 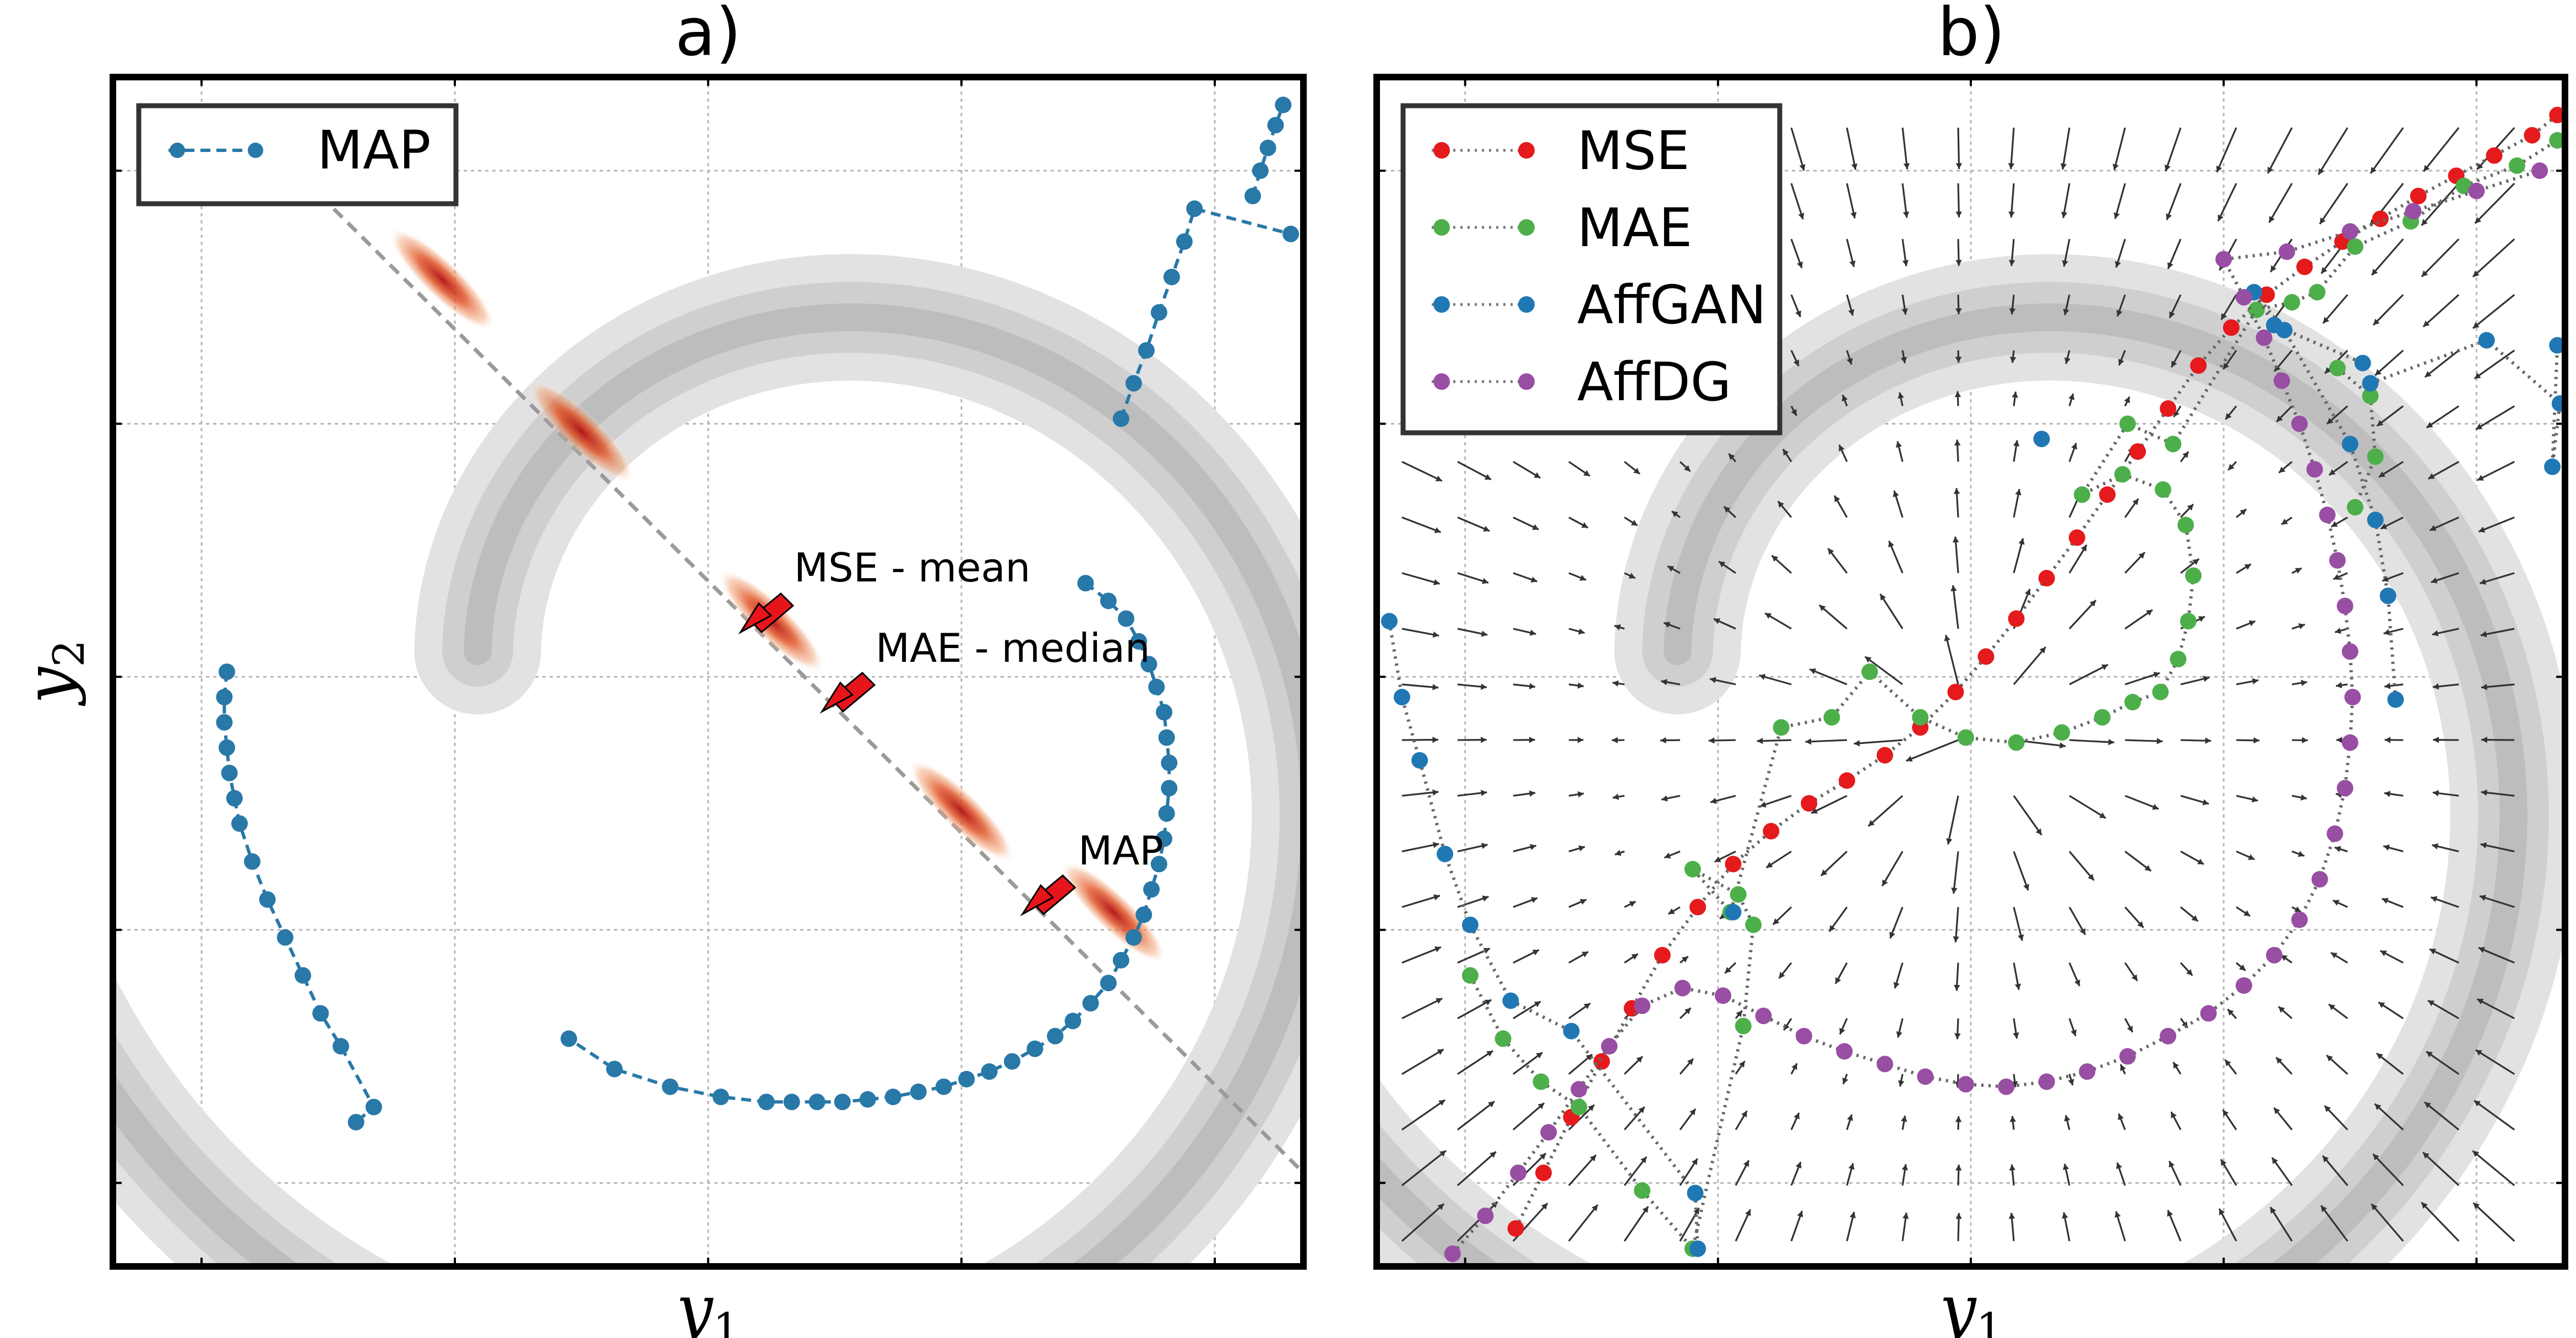 I want to click on legend-marker-mae, so click(x=1441, y=227).